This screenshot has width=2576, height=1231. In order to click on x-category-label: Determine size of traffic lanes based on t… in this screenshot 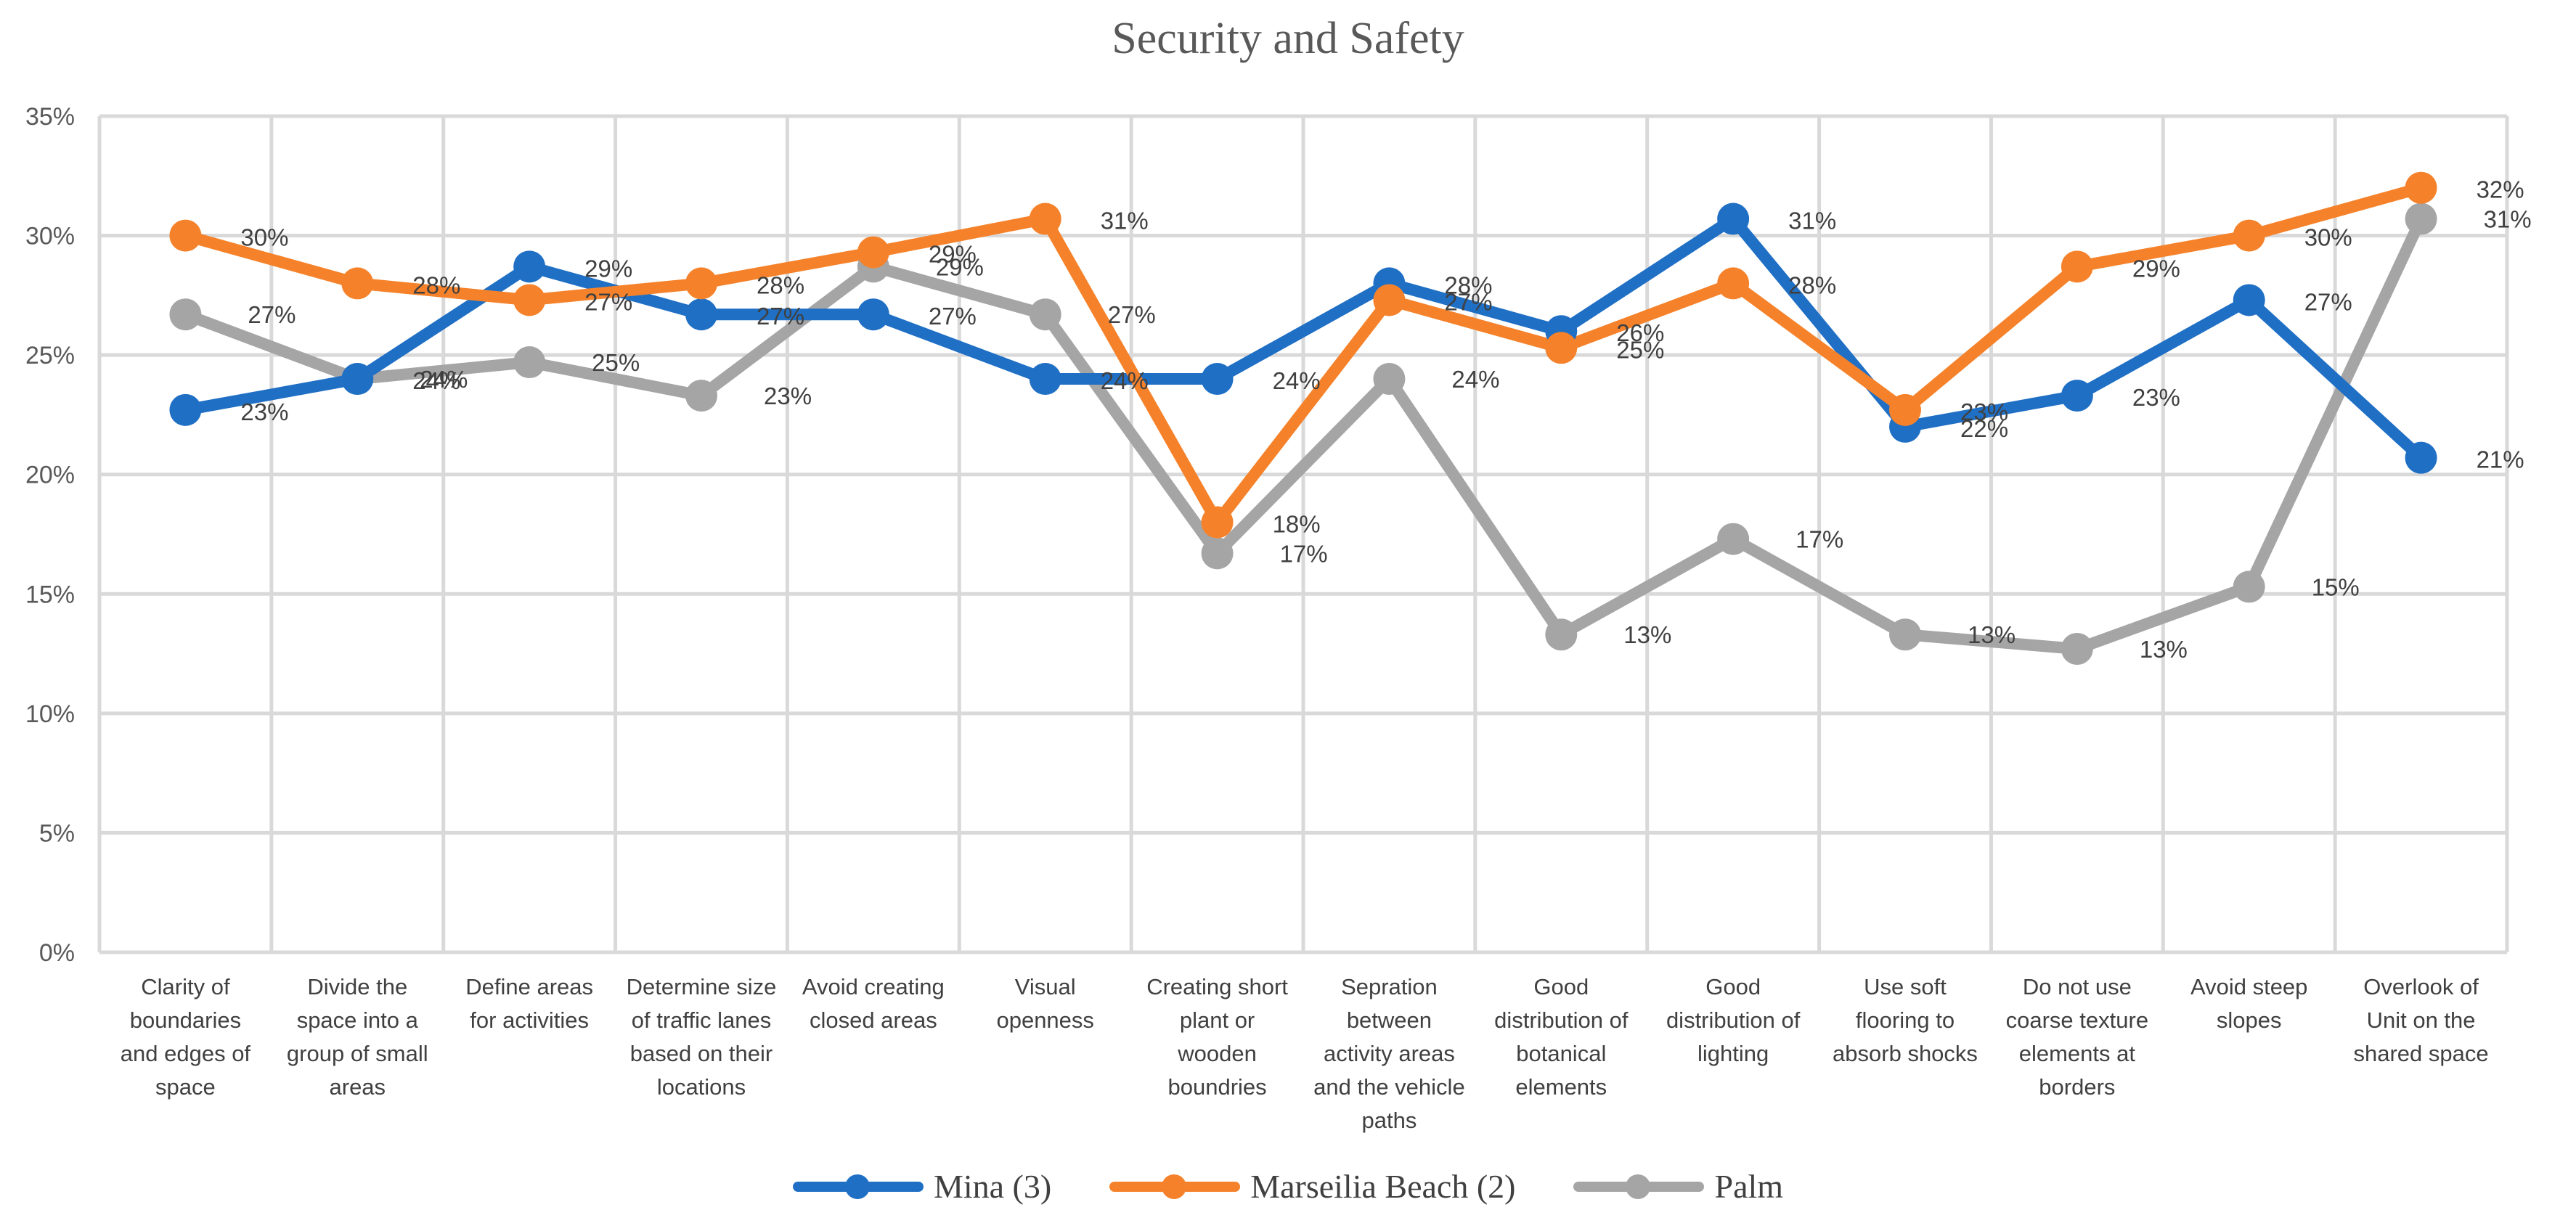, I will do `click(701, 1037)`.